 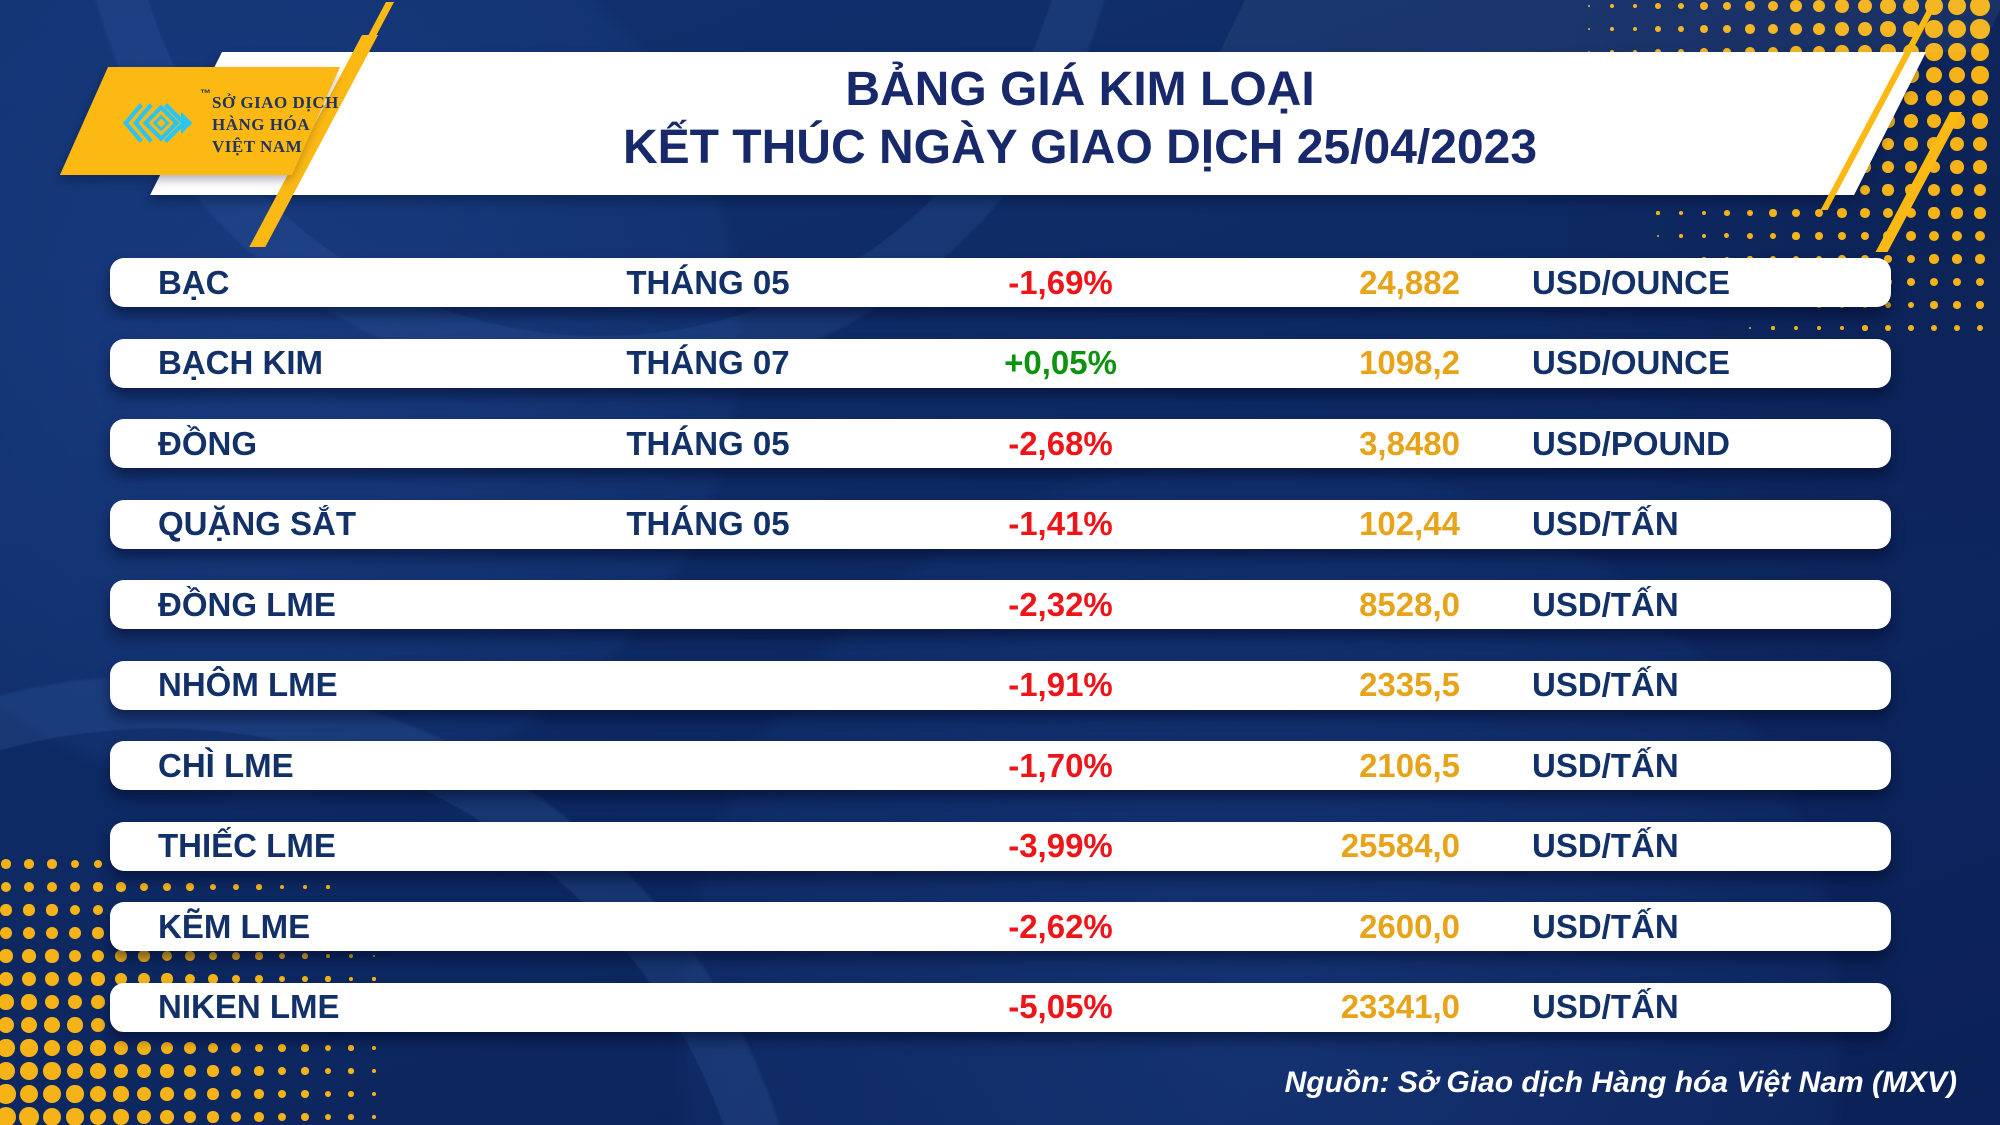 What do you see at coordinates (1000, 685) in the screenshot?
I see `table-row: NHÔM LME -1,91% 2335,5 USD/TẤN` at bounding box center [1000, 685].